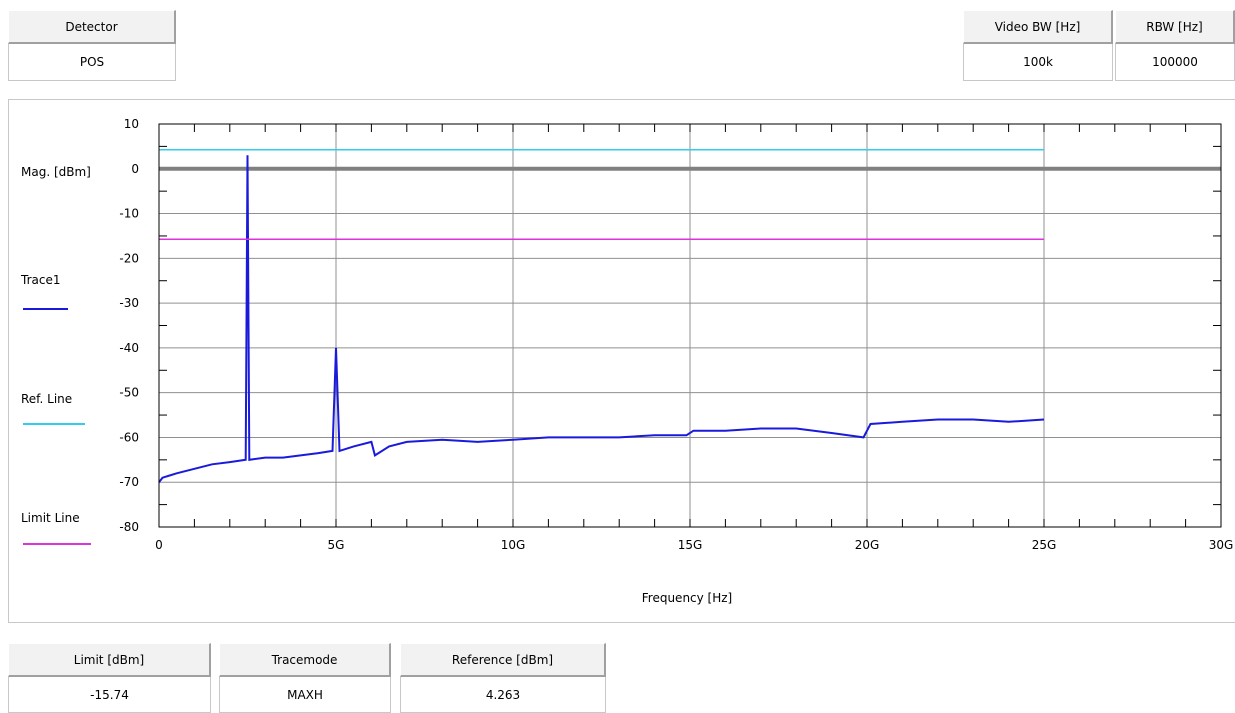  What do you see at coordinates (135, 169) in the screenshot?
I see `y-tick-label: 0` at bounding box center [135, 169].